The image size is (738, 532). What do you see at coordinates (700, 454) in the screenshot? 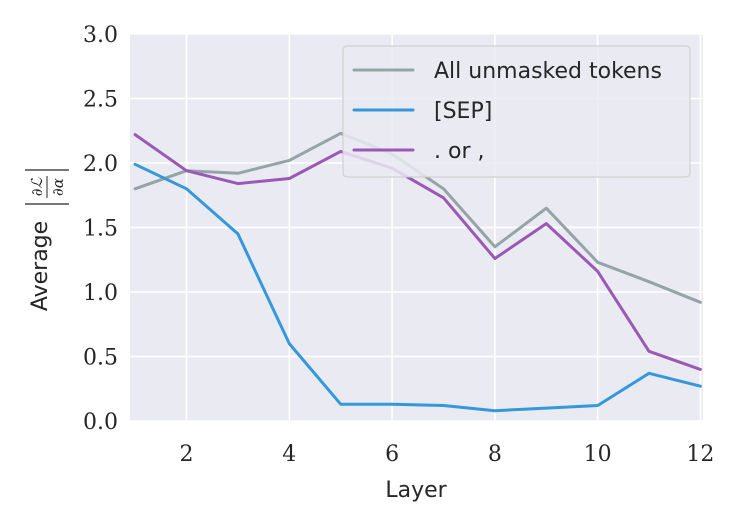
I see `x-tick-label: 12` at bounding box center [700, 454].